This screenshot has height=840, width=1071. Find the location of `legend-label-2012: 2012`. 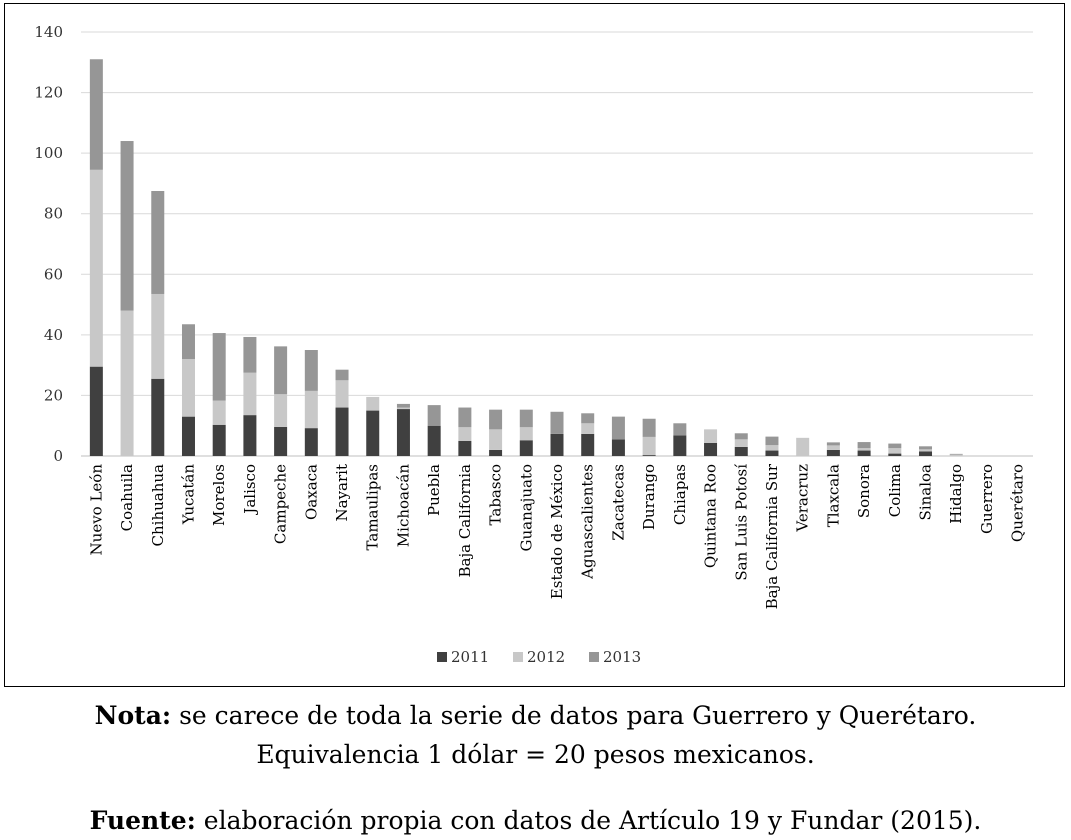

legend-label-2012: 2012 is located at coordinates (546, 657).